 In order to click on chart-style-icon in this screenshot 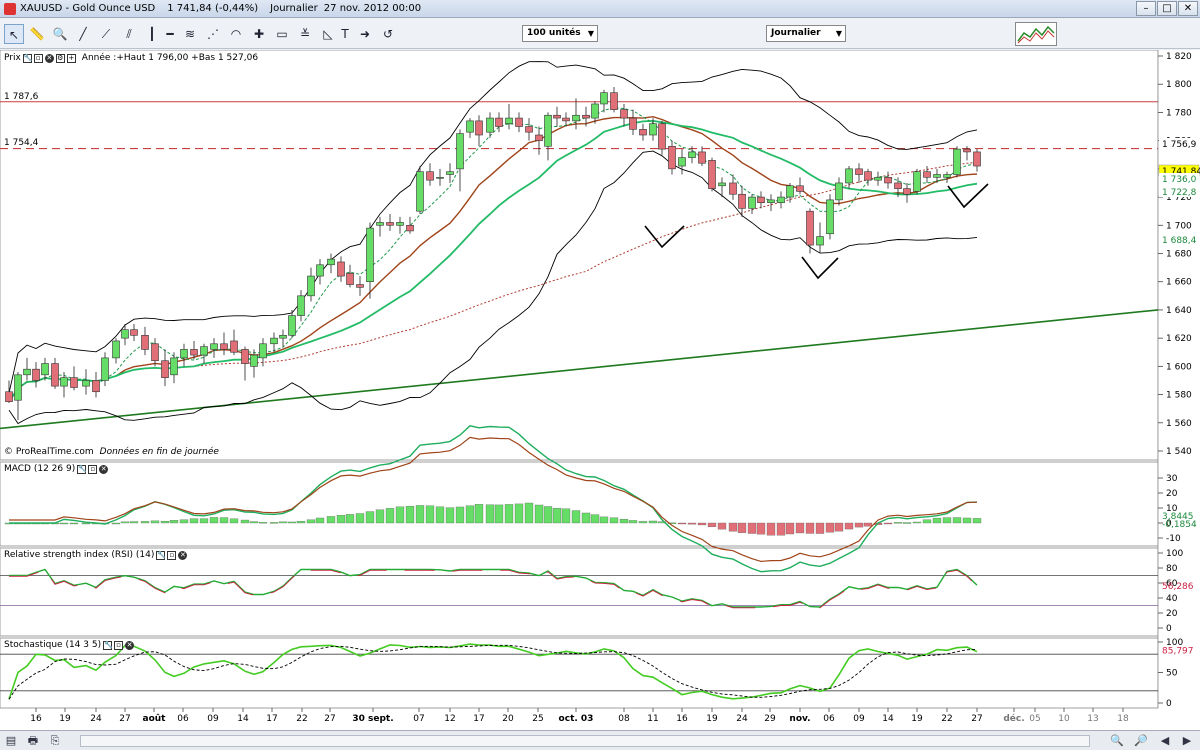, I will do `click(1036, 34)`.